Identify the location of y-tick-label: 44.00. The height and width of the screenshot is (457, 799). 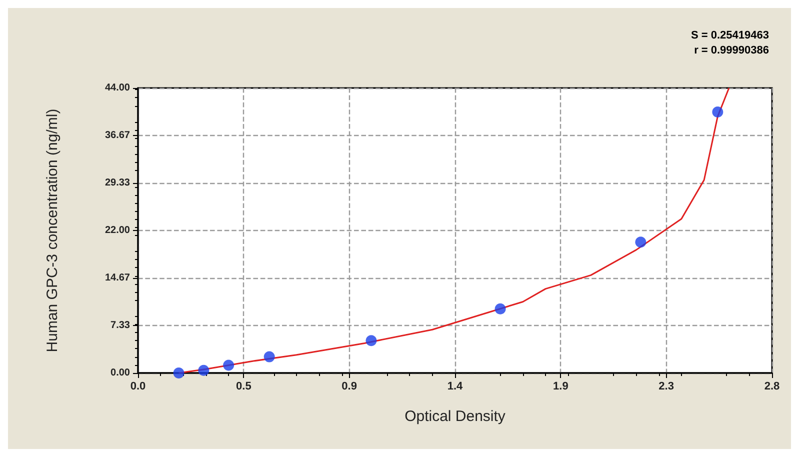
(117, 88).